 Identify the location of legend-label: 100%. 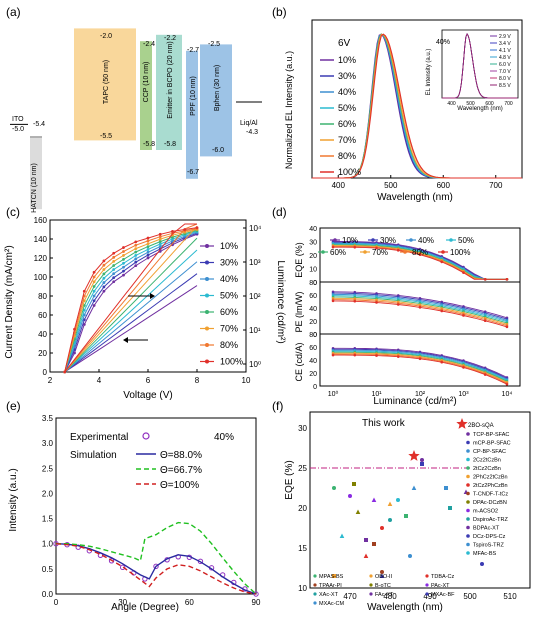
(460, 252).